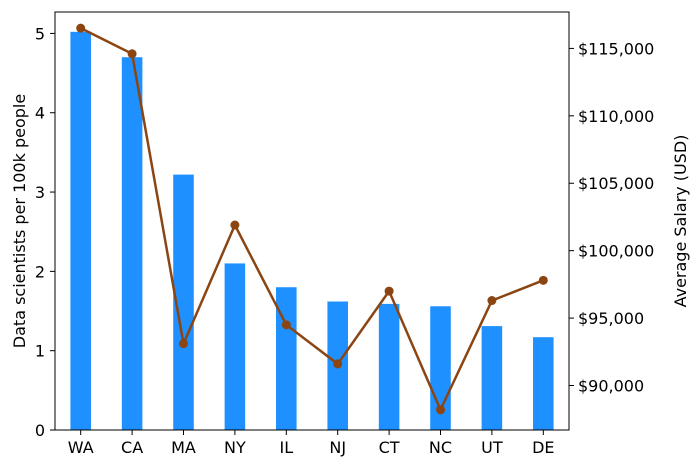  What do you see at coordinates (183, 447) in the screenshot?
I see `x-tick-label: MA` at bounding box center [183, 447].